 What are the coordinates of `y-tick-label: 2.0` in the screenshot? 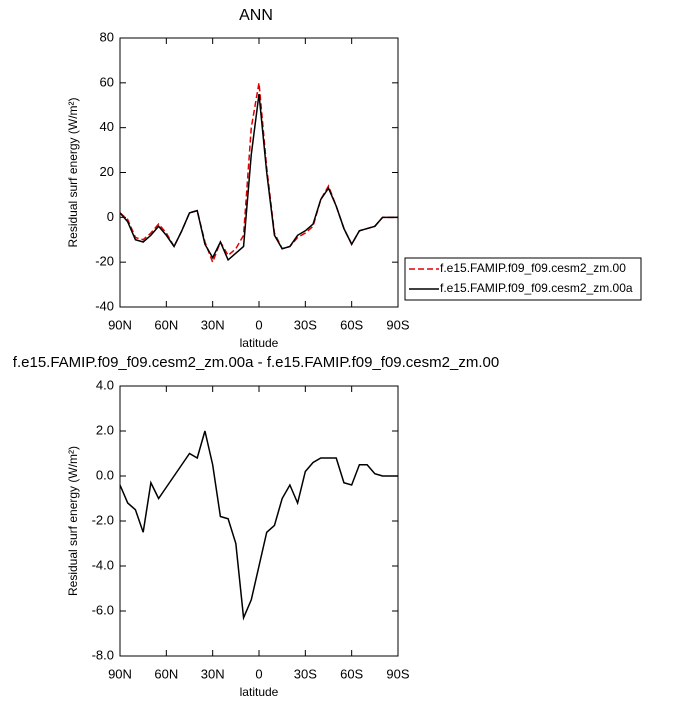 It's located at (105, 429).